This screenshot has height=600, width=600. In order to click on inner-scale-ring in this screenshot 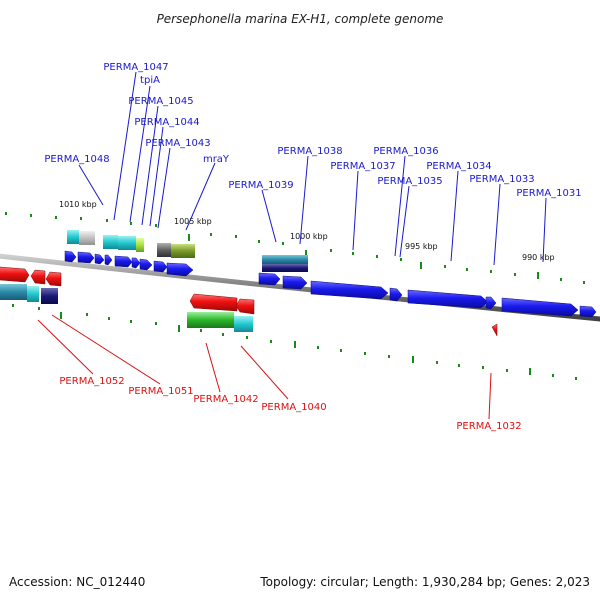, I will do `click(294, 342)`.